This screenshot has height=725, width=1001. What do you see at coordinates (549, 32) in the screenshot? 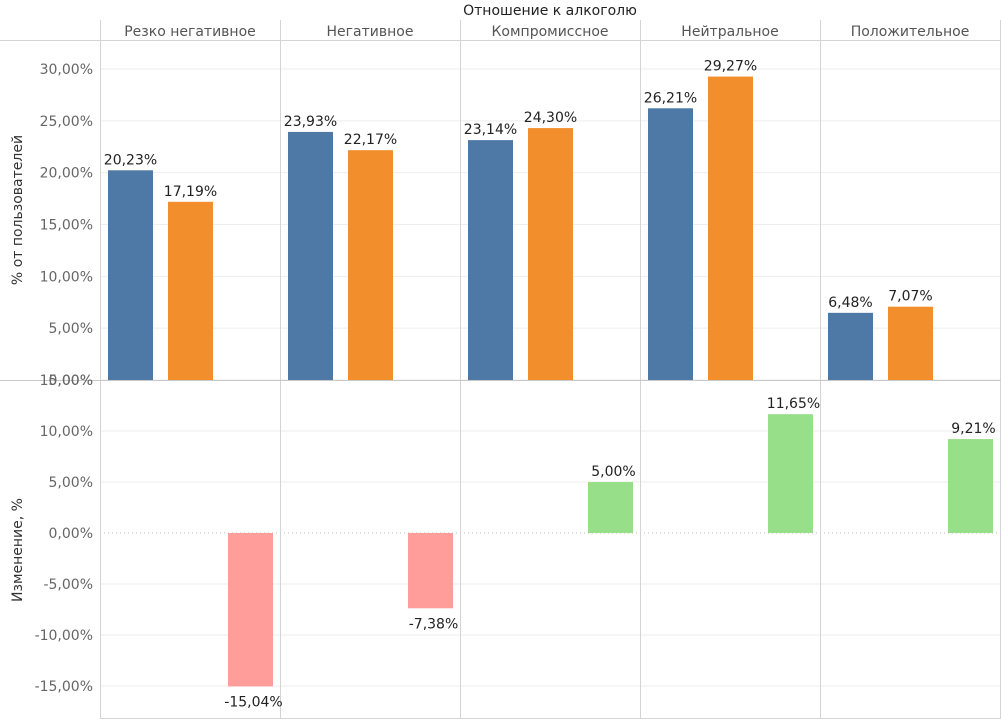
I see `column-header: Компромиссное` at bounding box center [549, 32].